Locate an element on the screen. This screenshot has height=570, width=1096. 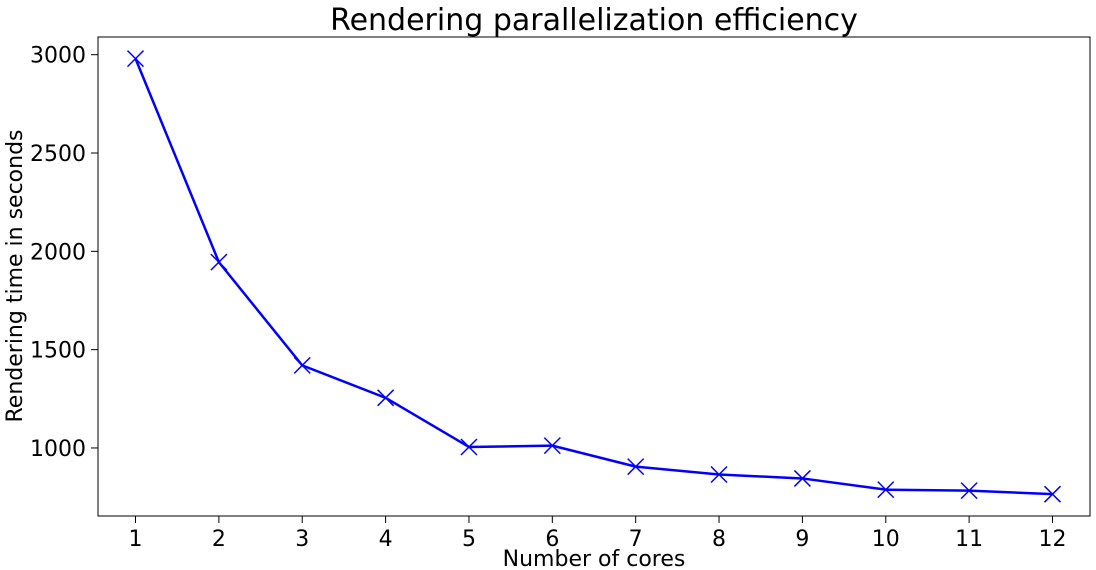
y-axis-label: Rendering time in seconds is located at coordinates (15, 275).